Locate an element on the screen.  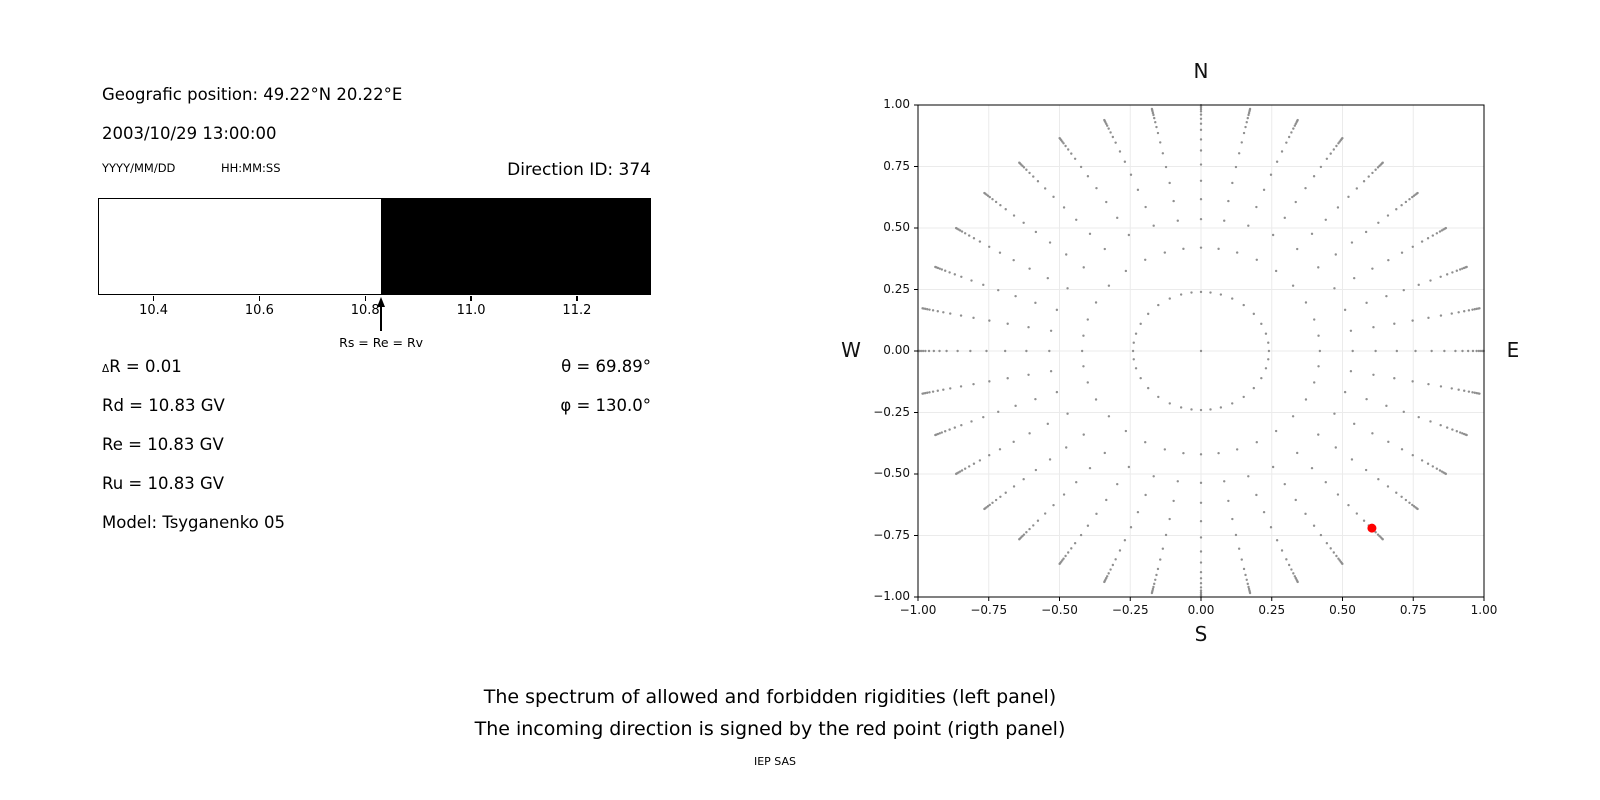
param-theta: θ = 69.89° is located at coordinates (606, 366).